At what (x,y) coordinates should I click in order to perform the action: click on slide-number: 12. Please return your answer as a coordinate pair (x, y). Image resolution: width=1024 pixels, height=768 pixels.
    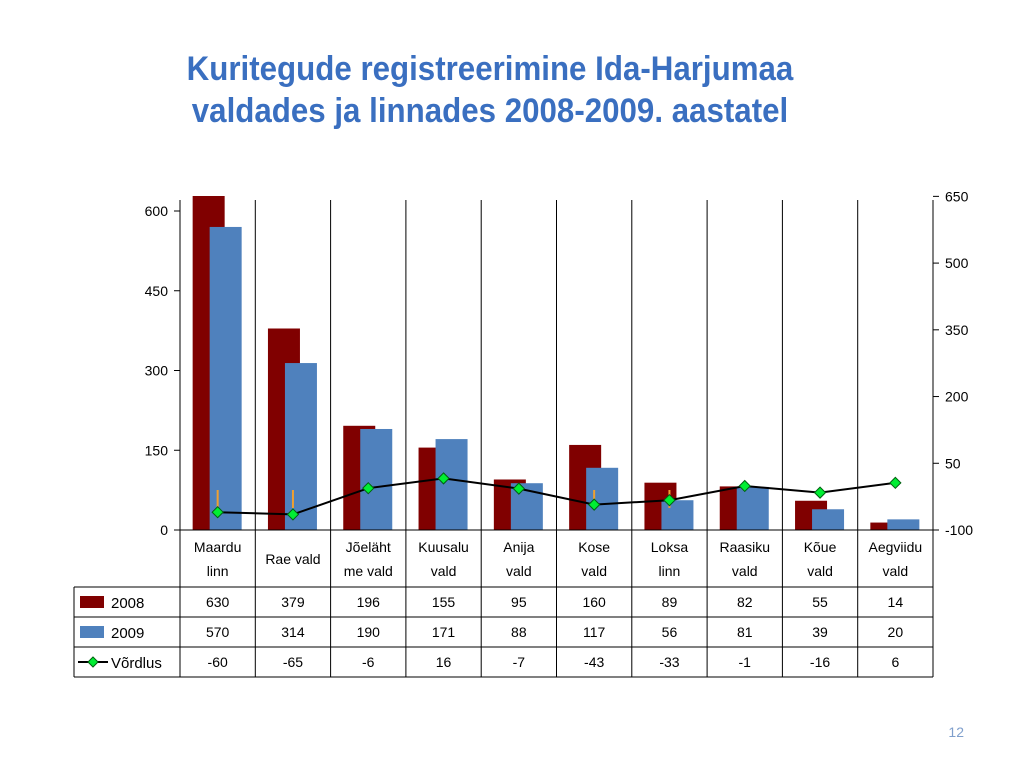
    Looking at the image, I should click on (956, 732).